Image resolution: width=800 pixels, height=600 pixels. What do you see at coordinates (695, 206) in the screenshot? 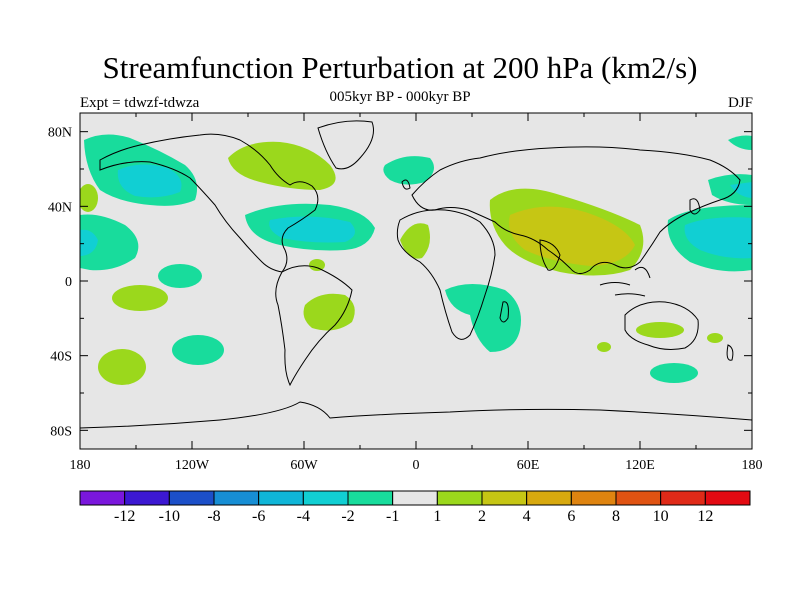
I see `coast-japan` at bounding box center [695, 206].